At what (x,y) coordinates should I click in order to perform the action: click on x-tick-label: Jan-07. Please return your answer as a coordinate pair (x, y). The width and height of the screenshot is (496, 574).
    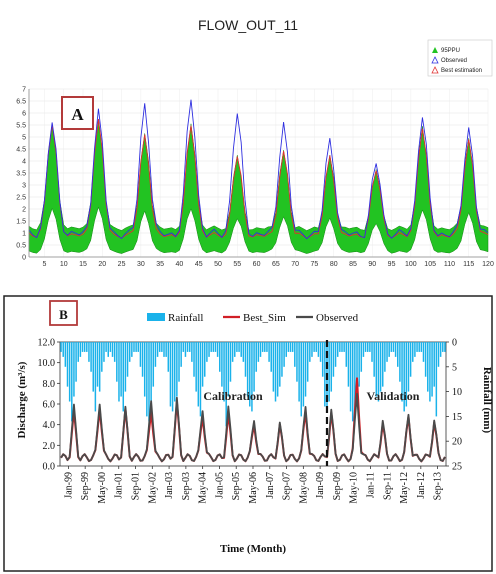
    Looking at the image, I should click on (270, 485).